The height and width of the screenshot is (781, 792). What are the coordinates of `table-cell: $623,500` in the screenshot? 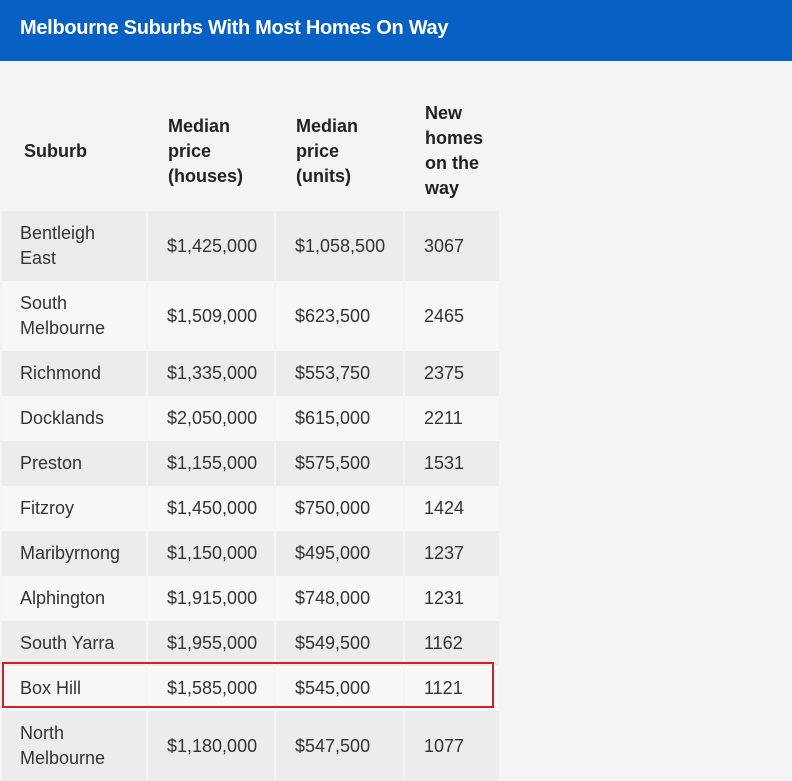 It's located at (339, 316).